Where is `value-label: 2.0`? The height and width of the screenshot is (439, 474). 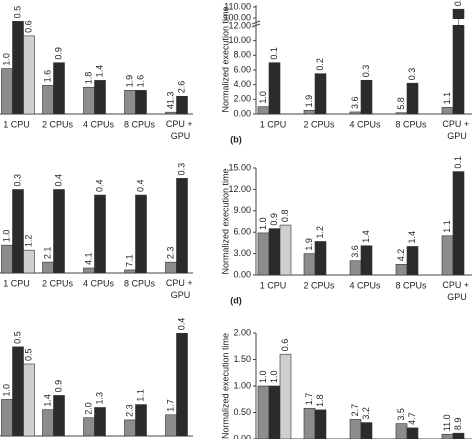
value-label: 2.0 is located at coordinates (88, 408).